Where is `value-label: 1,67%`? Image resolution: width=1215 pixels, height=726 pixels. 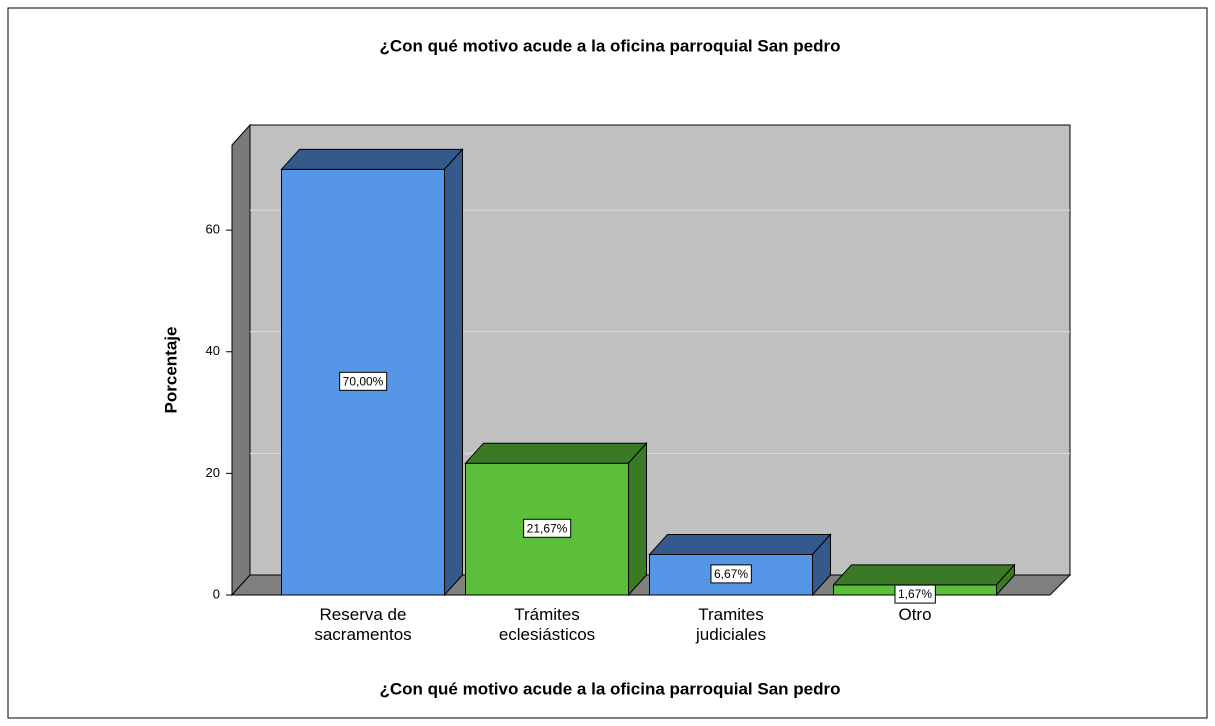
value-label: 1,67% is located at coordinates (915, 594).